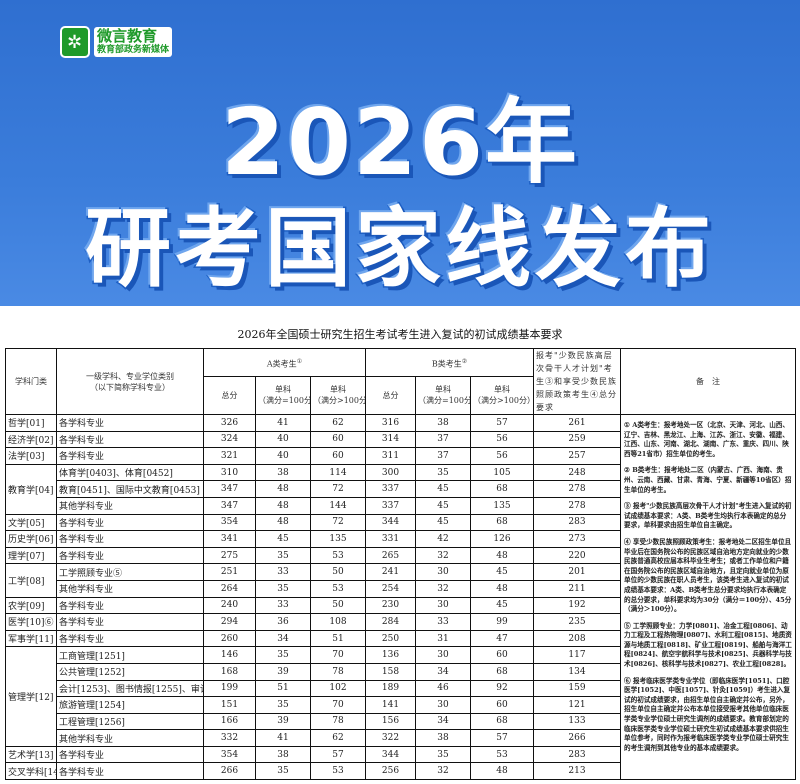  Describe the element at coordinates (577, 439) in the screenshot. I see `minority-total-cell: 259` at that location.